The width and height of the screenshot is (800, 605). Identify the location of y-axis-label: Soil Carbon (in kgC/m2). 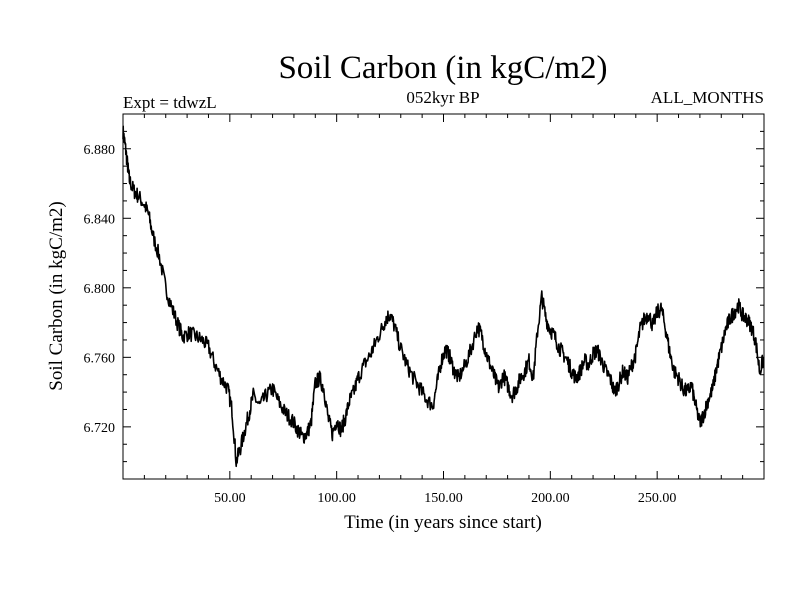
(56, 295).